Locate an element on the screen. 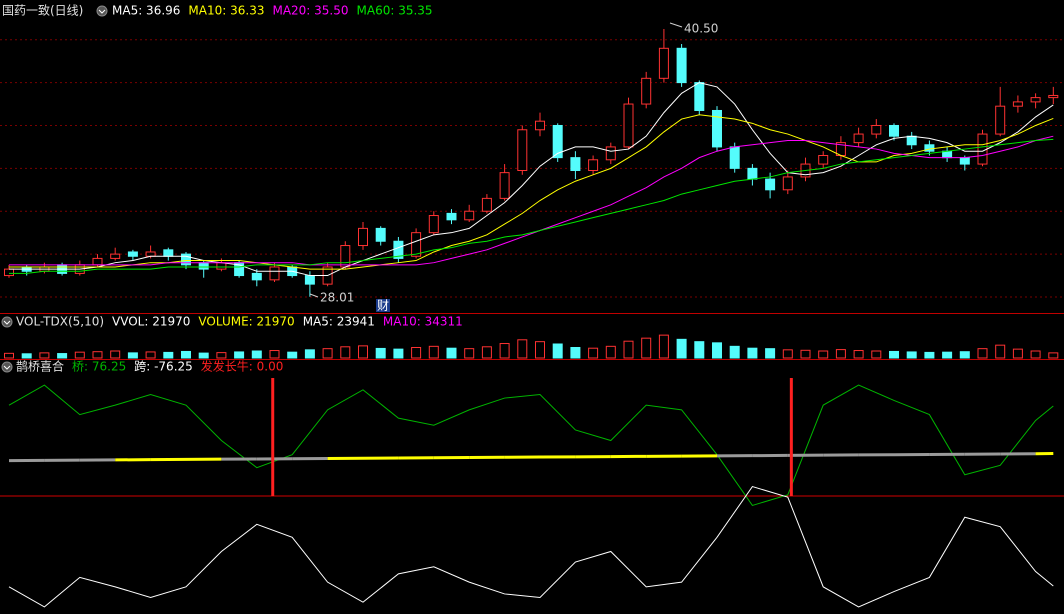  news-icon is located at coordinates (383, 305).